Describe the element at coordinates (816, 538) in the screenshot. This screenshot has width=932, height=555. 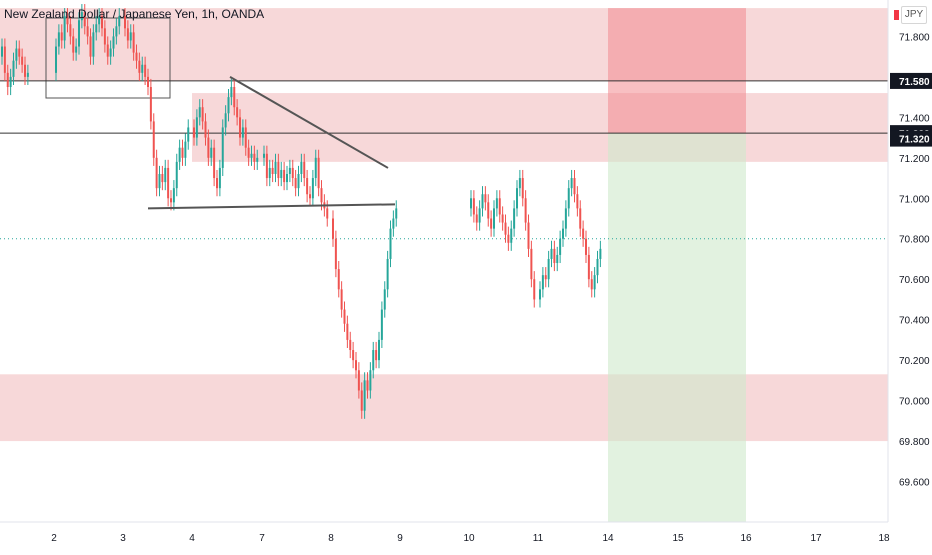
I see `x-tick-label: 17` at that location.